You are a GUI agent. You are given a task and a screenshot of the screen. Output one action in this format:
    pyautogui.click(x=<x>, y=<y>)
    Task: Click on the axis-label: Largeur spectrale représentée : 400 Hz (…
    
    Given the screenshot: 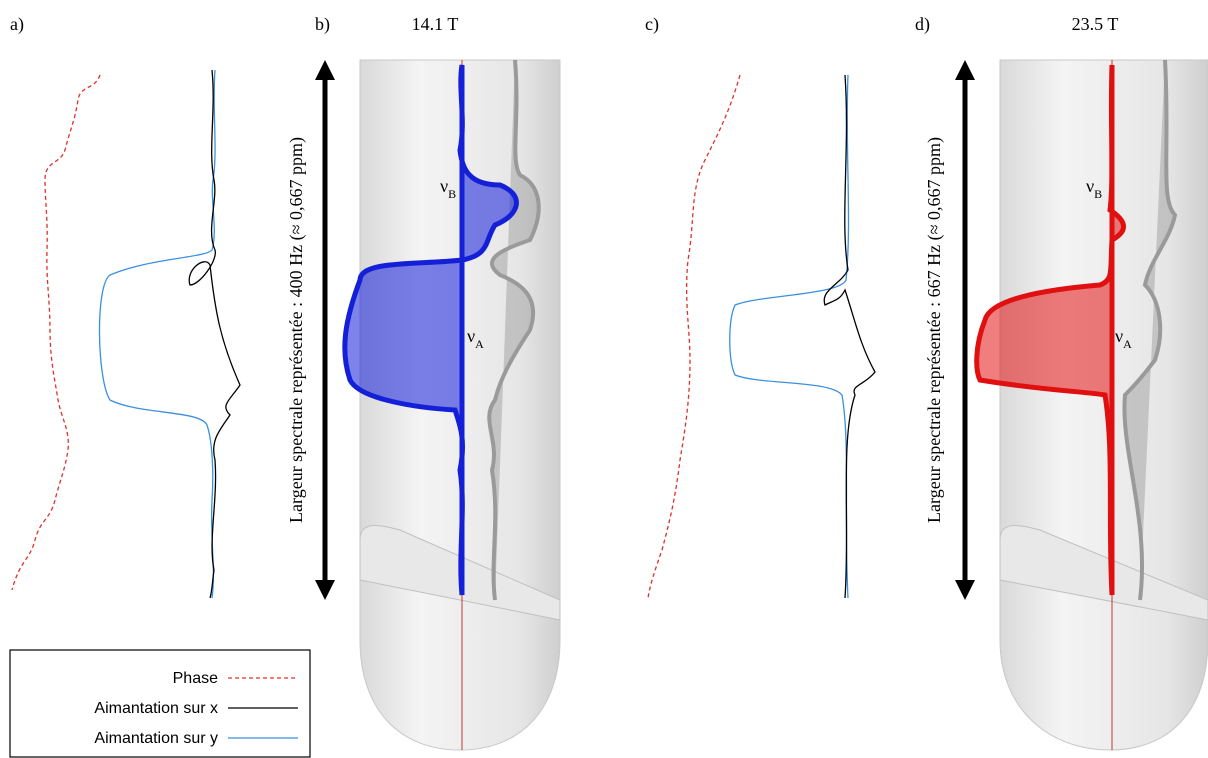 What is the action you would take?
    pyautogui.click(x=296, y=330)
    